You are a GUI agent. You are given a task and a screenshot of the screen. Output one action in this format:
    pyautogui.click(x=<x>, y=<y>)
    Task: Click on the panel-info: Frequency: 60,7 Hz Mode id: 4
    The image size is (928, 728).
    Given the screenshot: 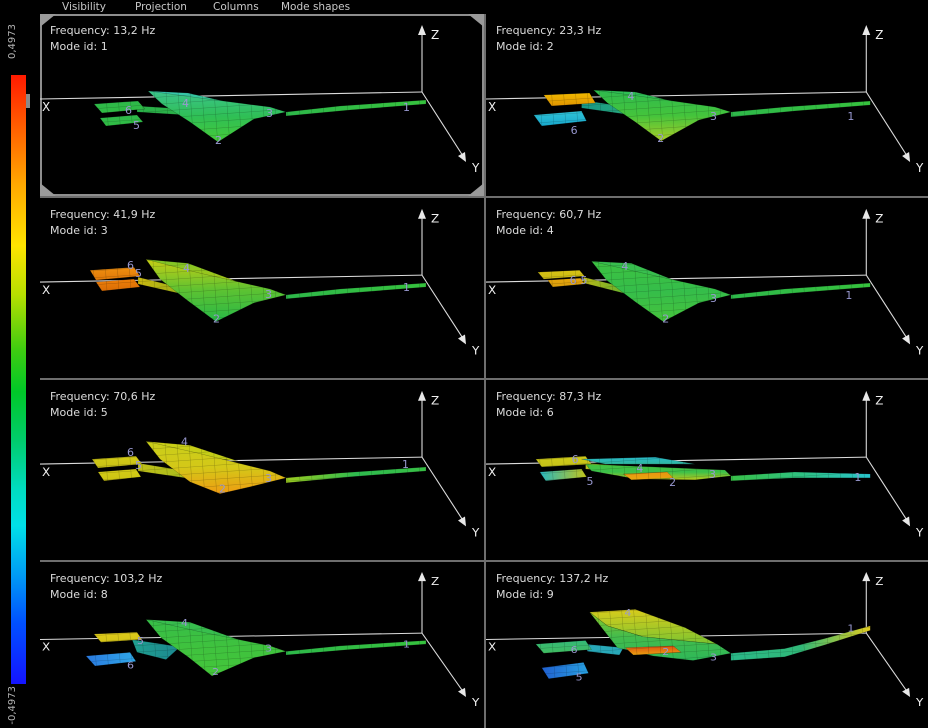 What is the action you would take?
    pyautogui.click(x=548, y=223)
    